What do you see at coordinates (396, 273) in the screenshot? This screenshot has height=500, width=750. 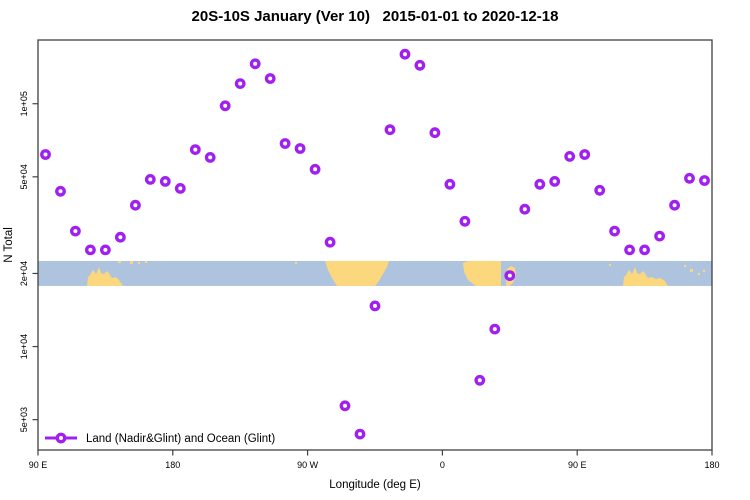 I see `land-patches` at bounding box center [396, 273].